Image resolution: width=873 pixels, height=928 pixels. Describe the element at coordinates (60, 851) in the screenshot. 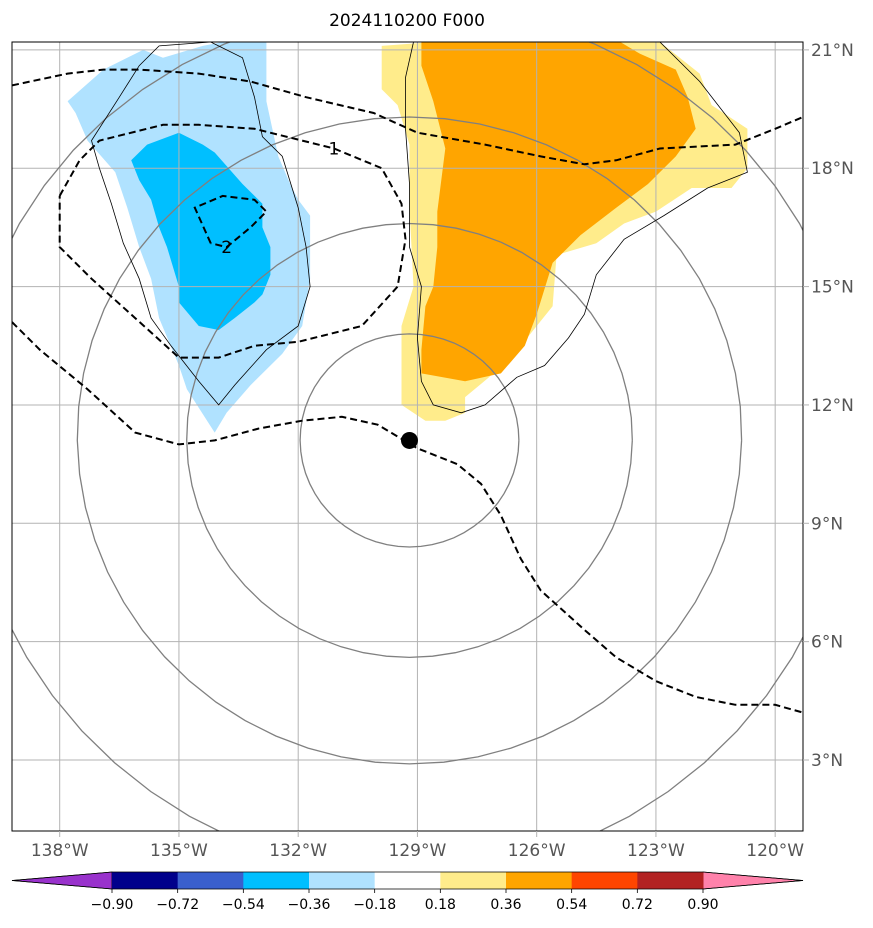

I see `x-tick-label: 138°W` at that location.